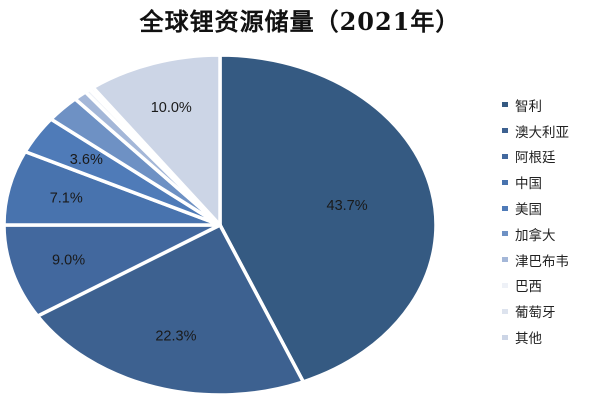  I want to click on legend-label: 智利, so click(528, 106).